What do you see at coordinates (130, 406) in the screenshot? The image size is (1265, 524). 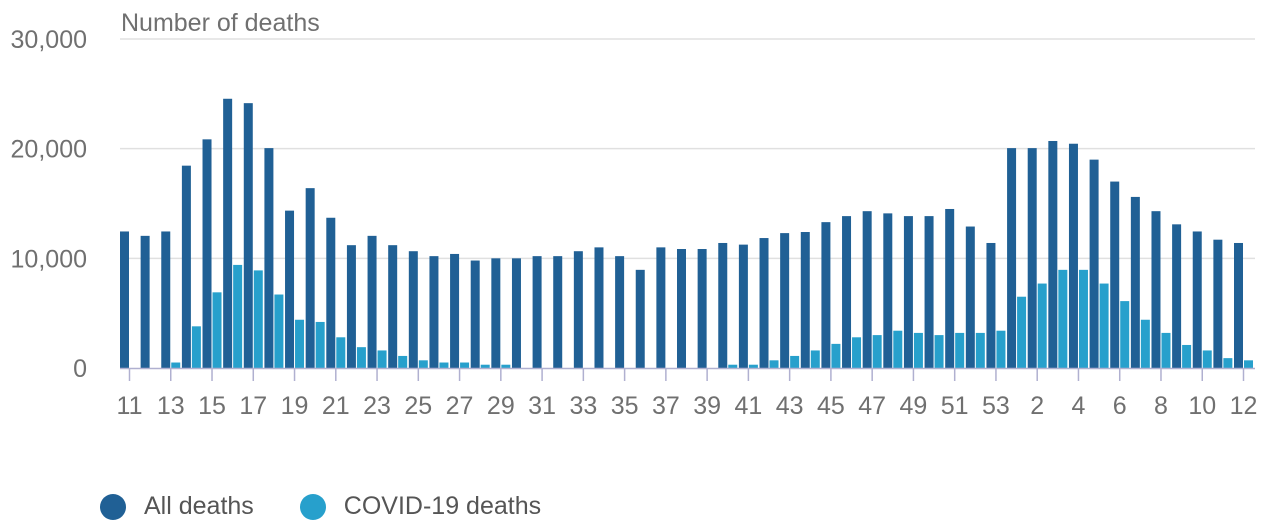 I see `x-tick-label: 11` at bounding box center [130, 406].